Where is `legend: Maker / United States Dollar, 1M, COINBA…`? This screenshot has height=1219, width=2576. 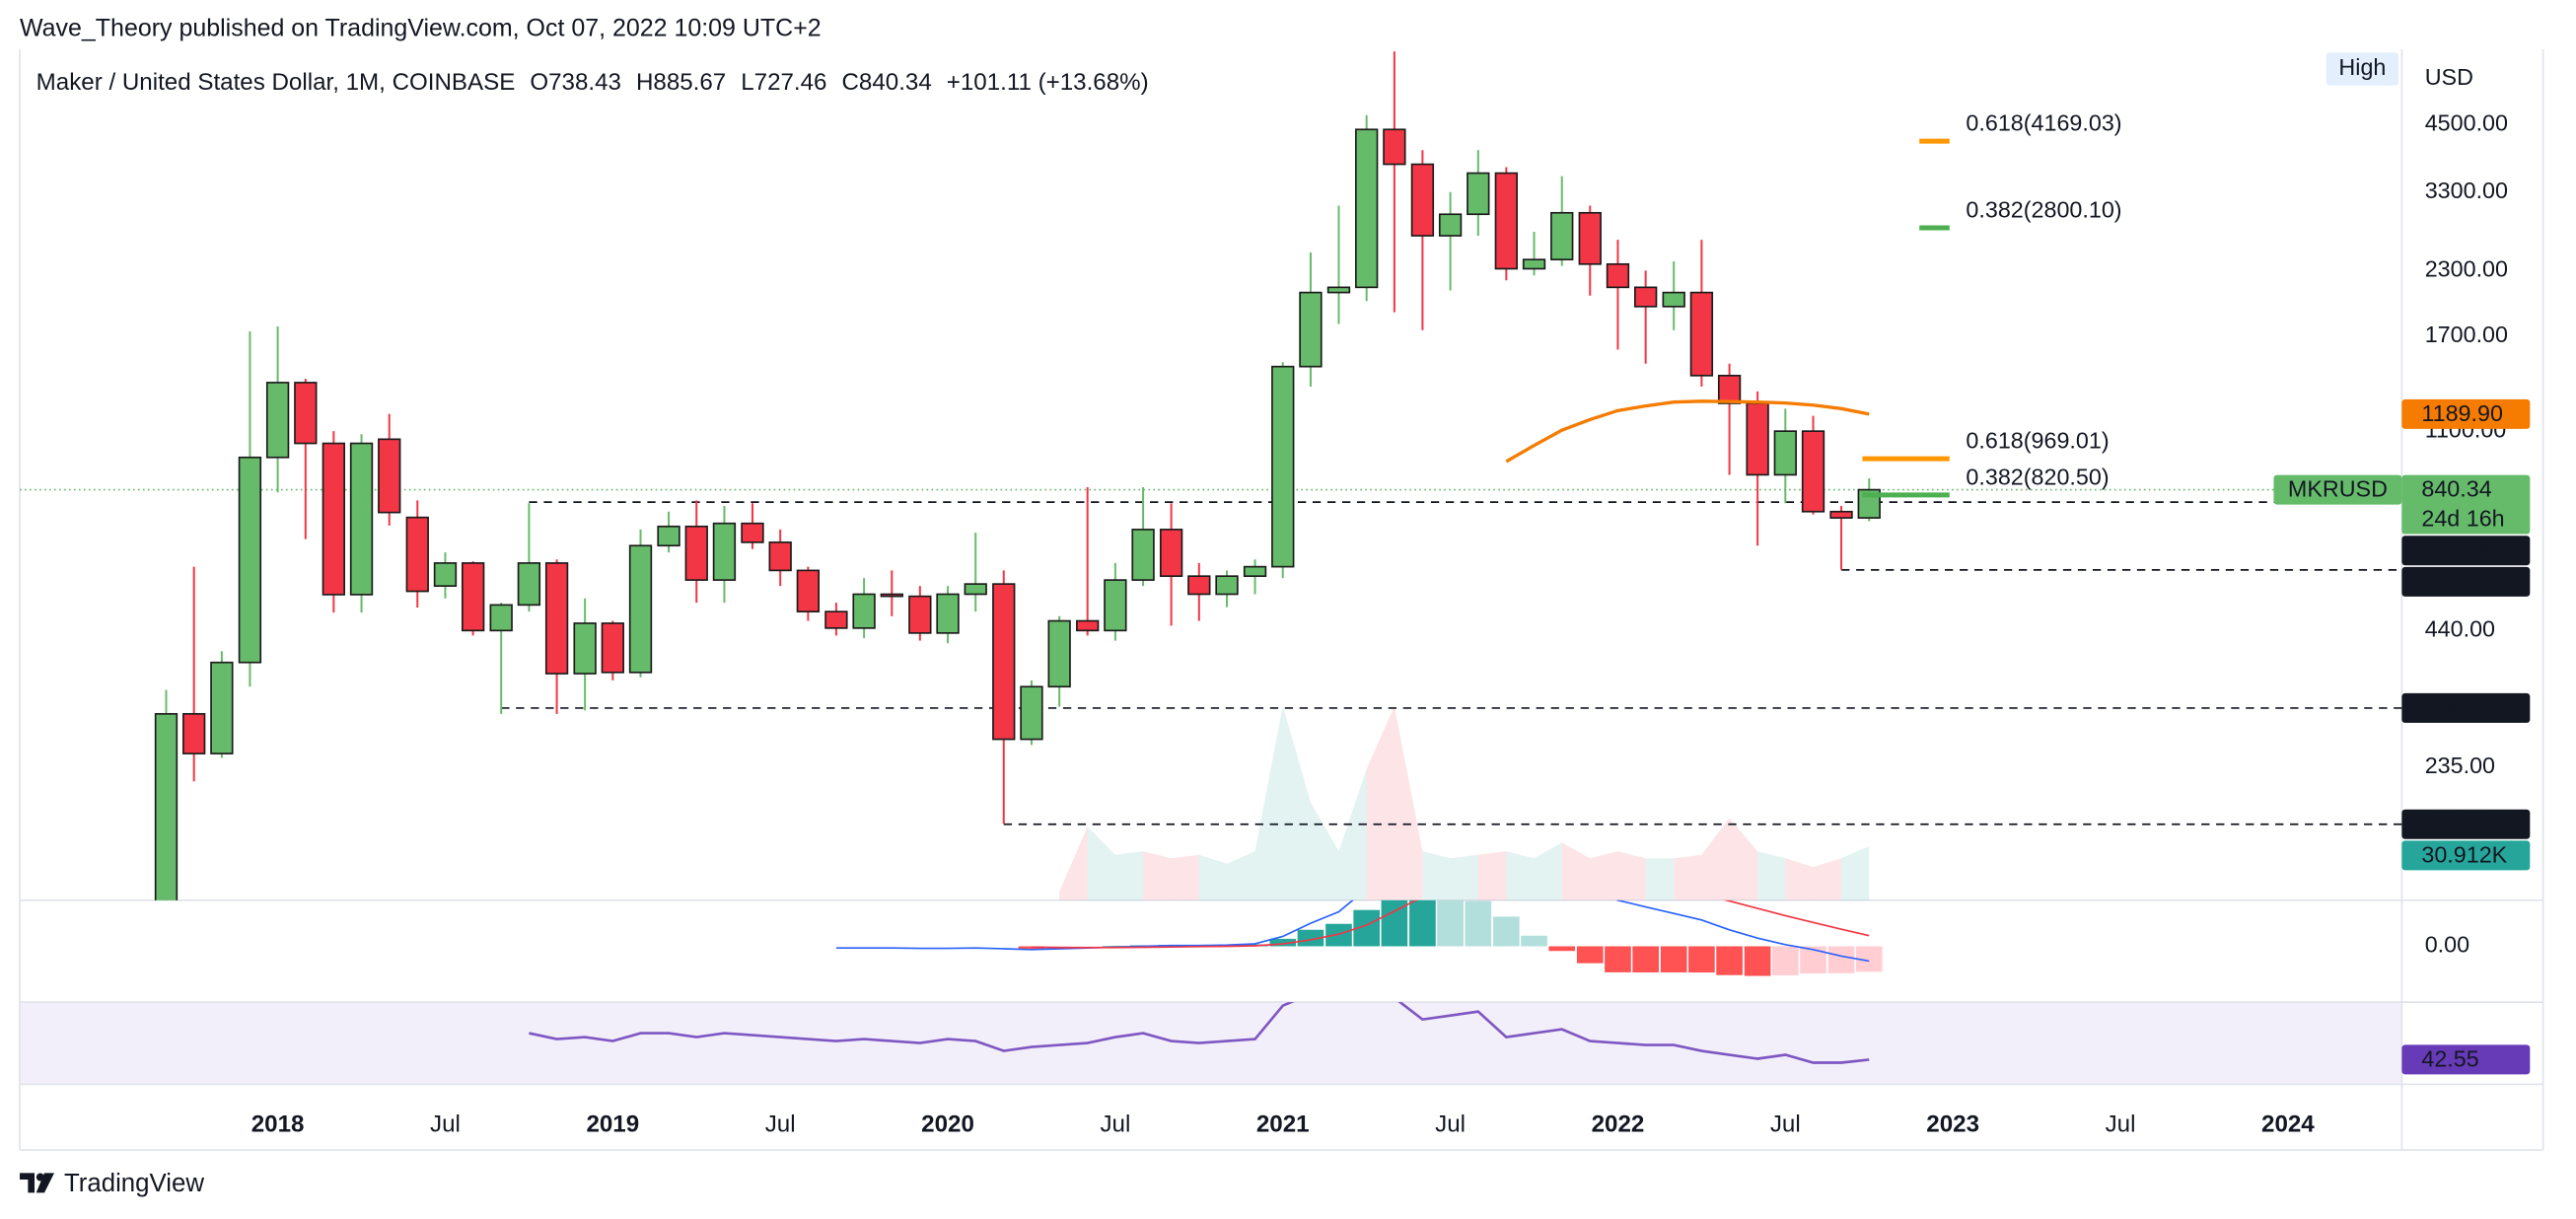 legend: Maker / United States Dollar, 1M, COINBA… is located at coordinates (592, 83).